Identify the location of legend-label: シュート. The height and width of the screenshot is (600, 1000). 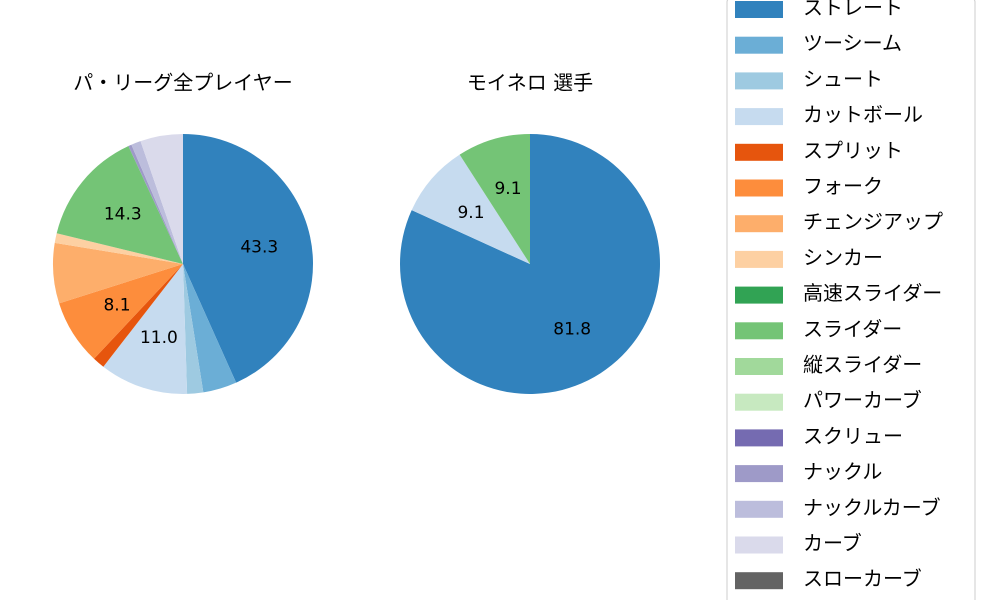
(843, 79).